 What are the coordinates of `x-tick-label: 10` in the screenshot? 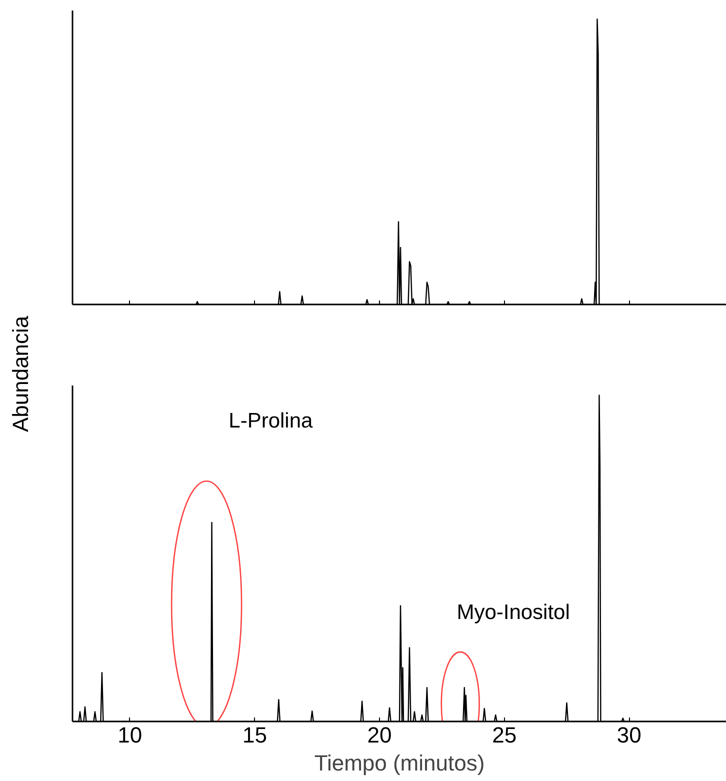 It's located at (130, 735).